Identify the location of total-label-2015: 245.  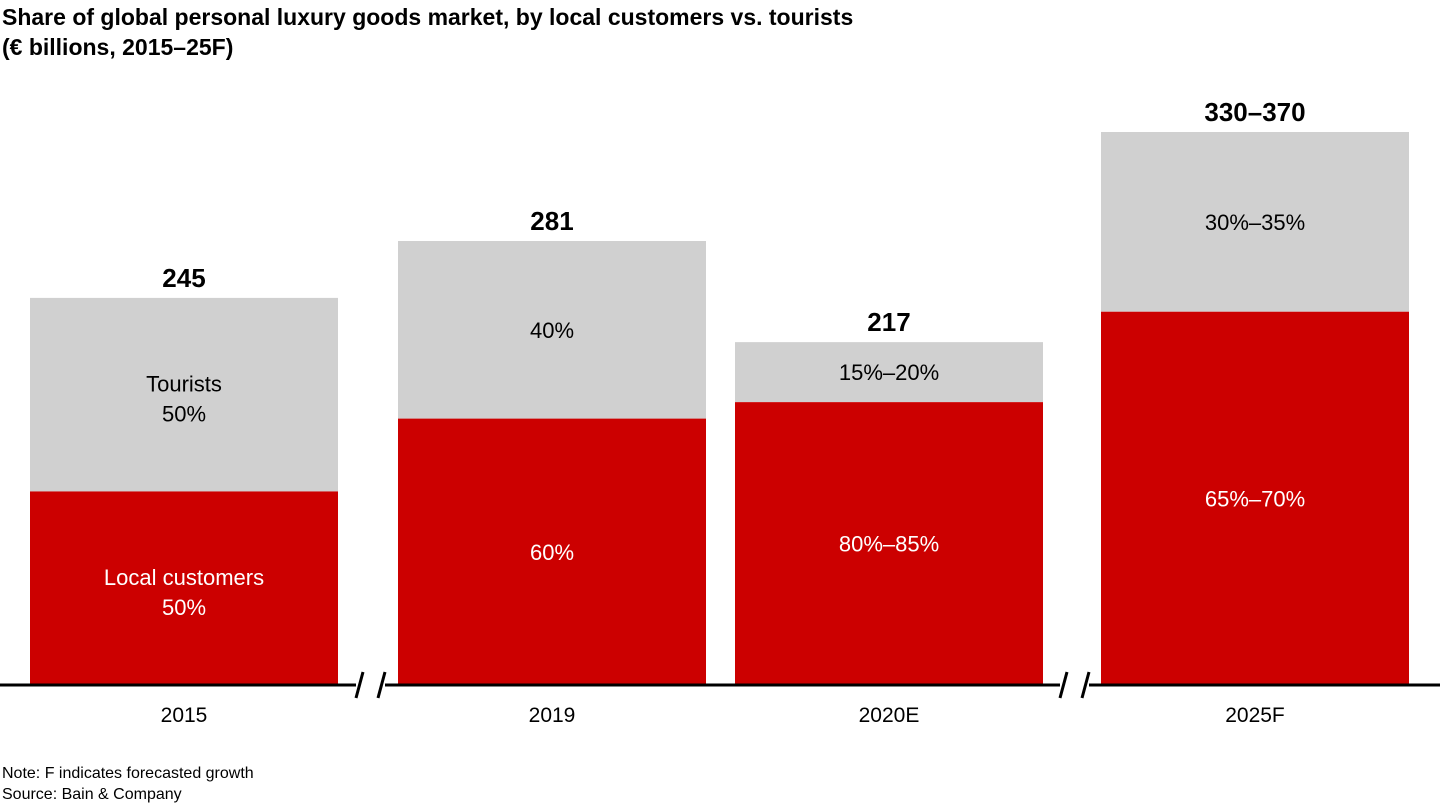
(183, 278).